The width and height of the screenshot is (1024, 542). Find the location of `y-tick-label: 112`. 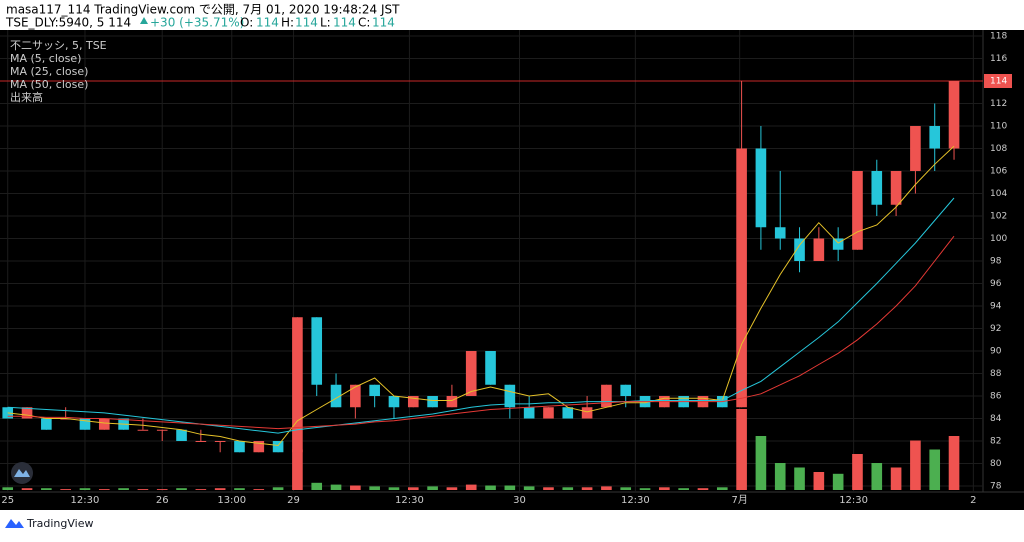

y-tick-label: 112 is located at coordinates (998, 104).